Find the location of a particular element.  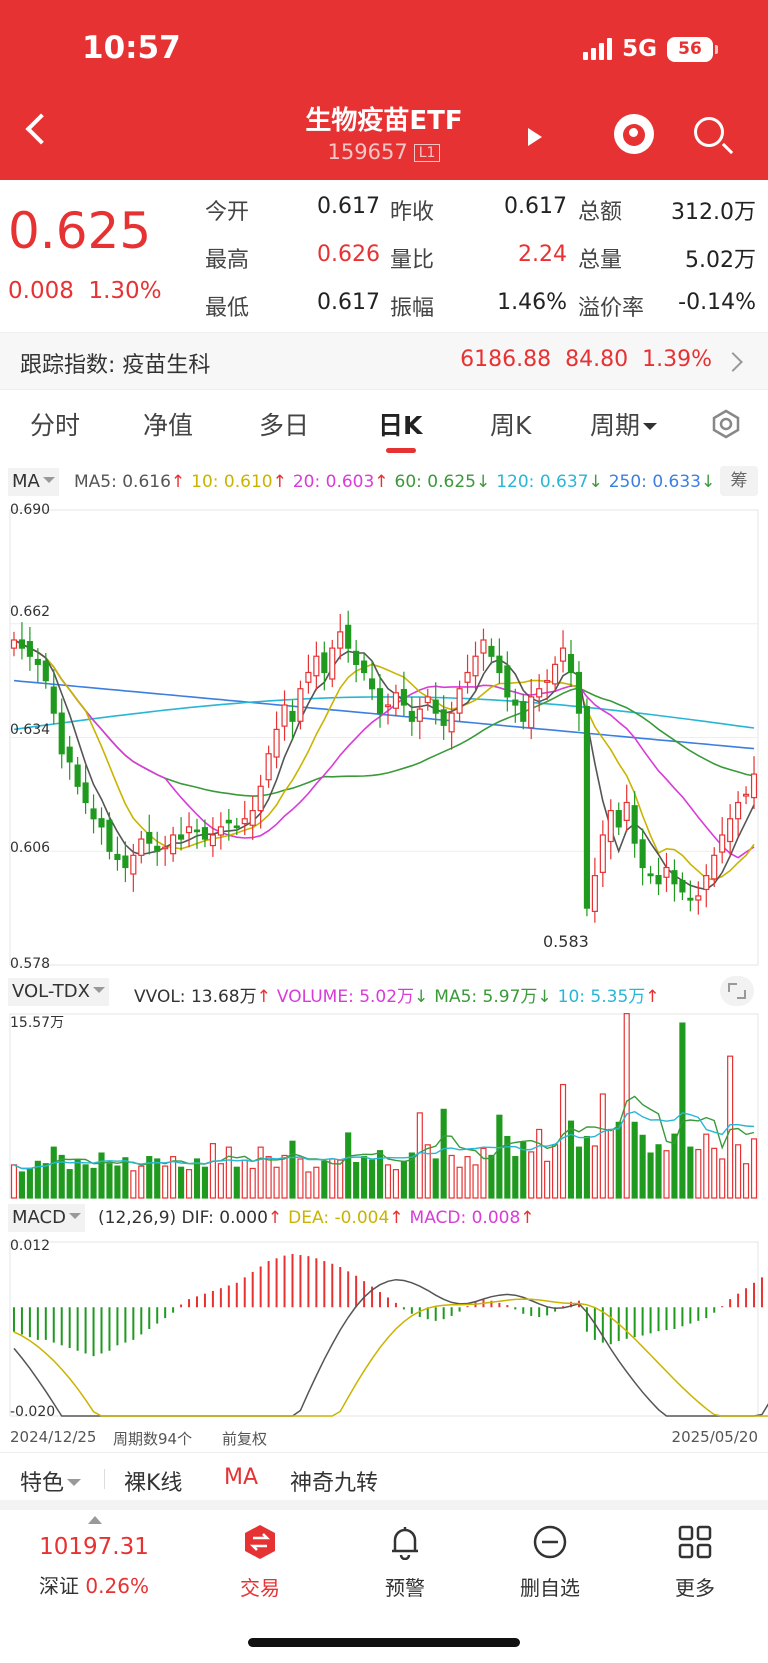

macd-legend-item: MACD: 0.008↑ is located at coordinates (472, 1218).